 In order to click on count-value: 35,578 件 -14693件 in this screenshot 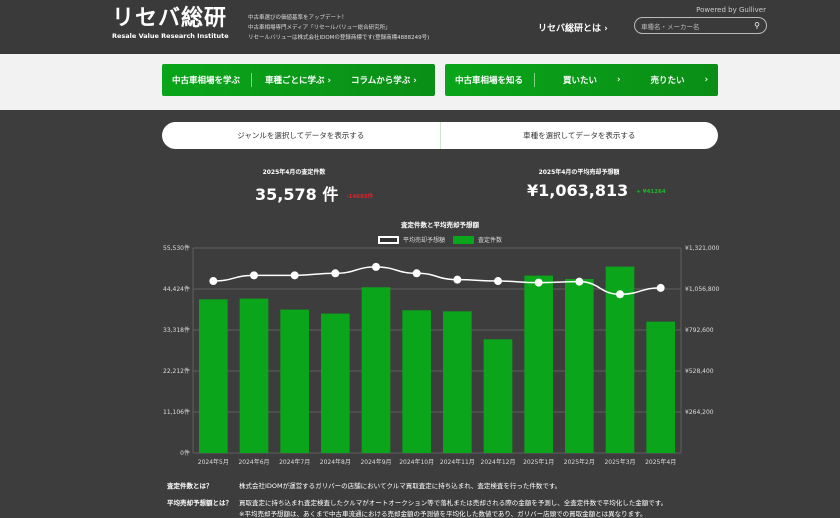, I will do `click(314, 193)`.